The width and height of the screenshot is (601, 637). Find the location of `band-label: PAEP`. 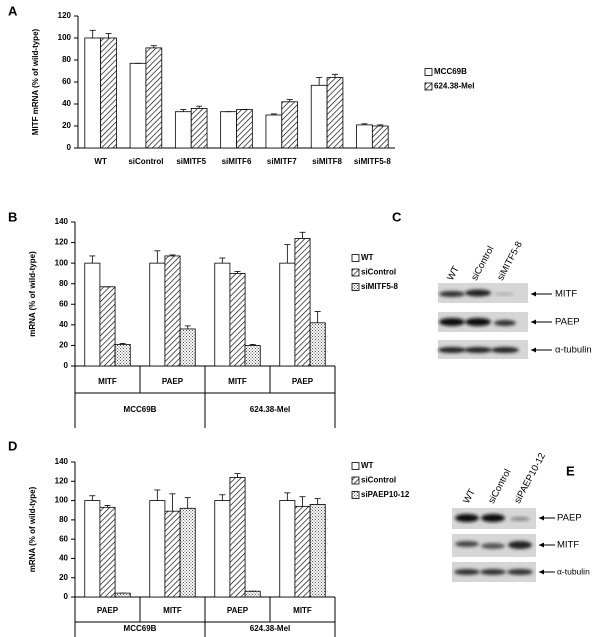

band-label: PAEP is located at coordinates (569, 518).